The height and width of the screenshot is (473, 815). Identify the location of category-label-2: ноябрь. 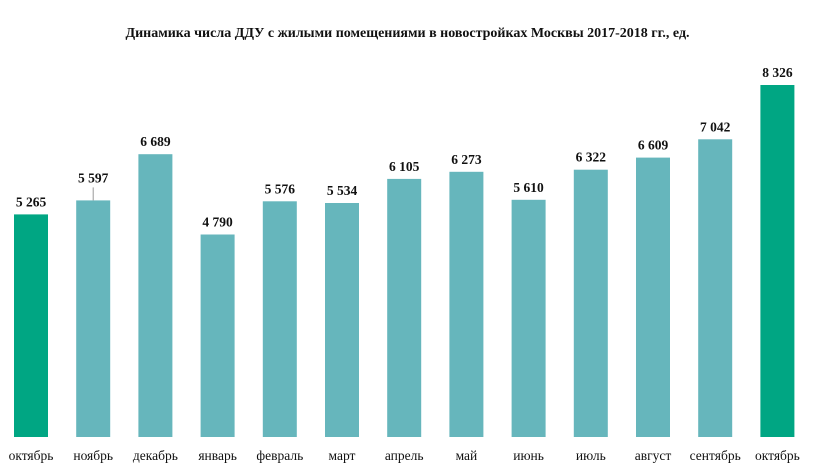
(93, 455).